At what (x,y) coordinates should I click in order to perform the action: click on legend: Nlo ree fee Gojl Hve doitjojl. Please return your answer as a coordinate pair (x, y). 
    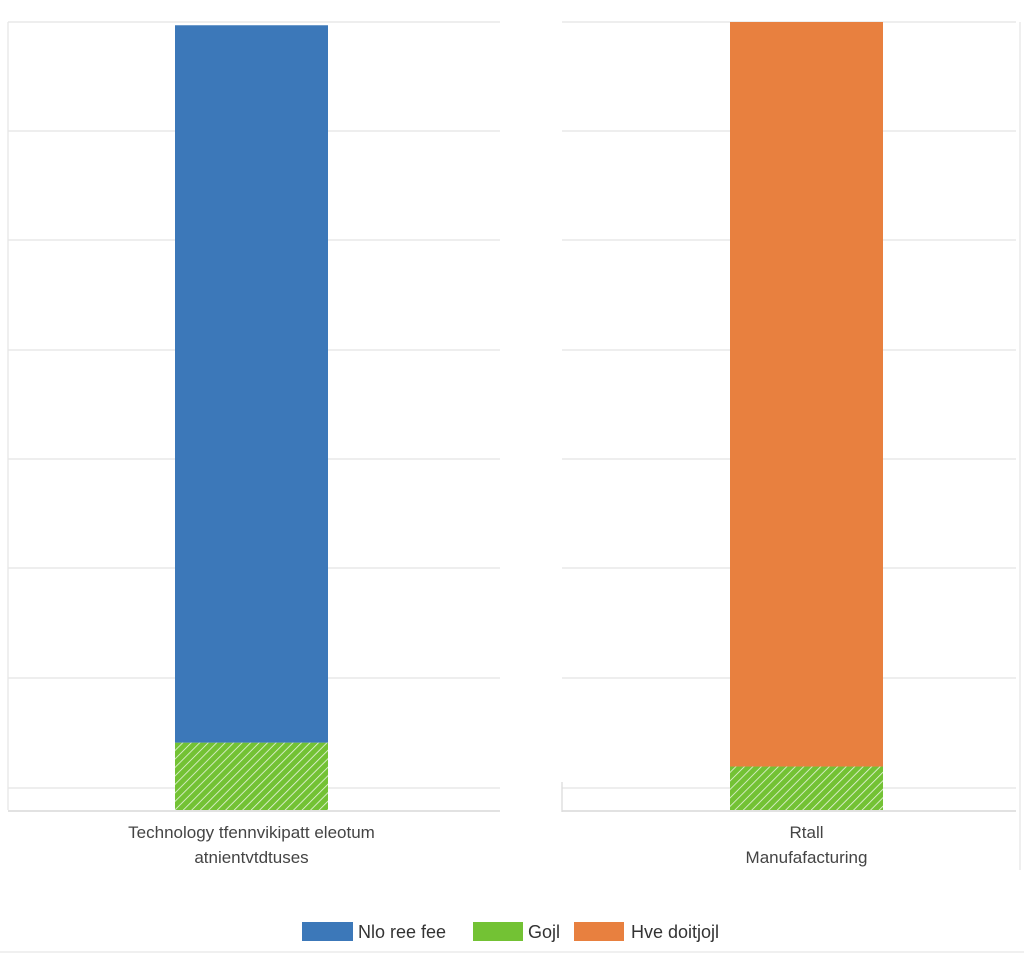
    Looking at the image, I should click on (510, 932).